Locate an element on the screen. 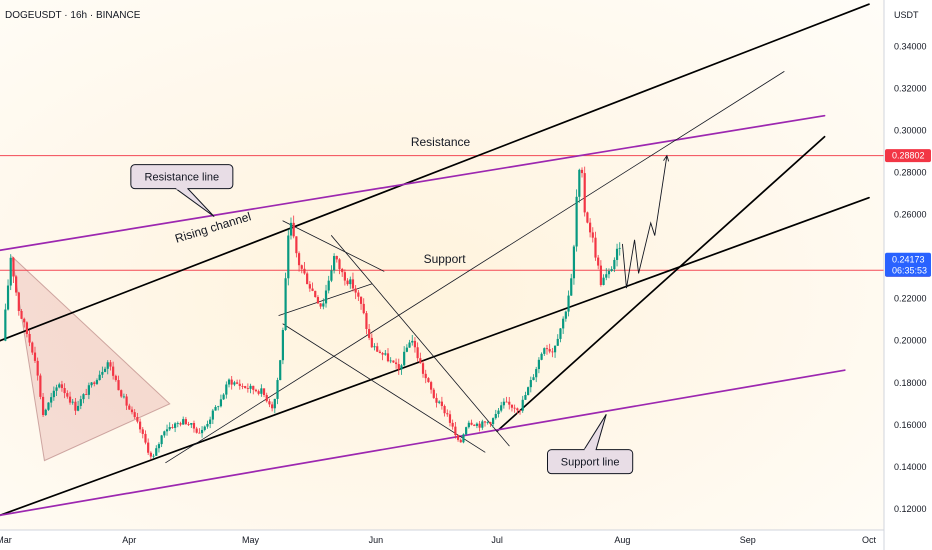  resistance-level-tag is located at coordinates (908, 156).